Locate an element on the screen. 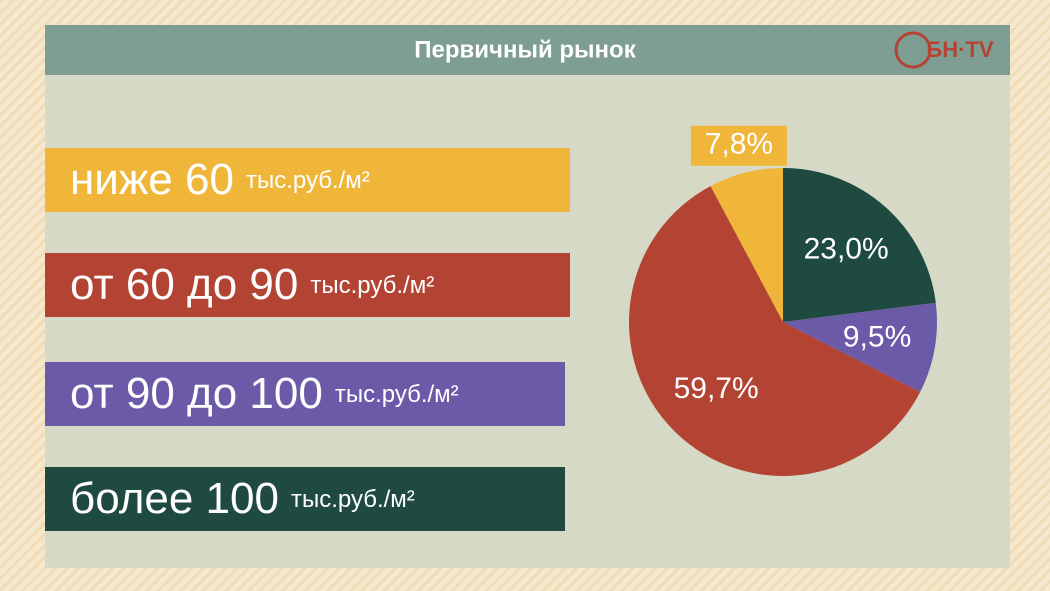 The height and width of the screenshot is (591, 1050). value-label: 59,7% is located at coordinates (716, 388).